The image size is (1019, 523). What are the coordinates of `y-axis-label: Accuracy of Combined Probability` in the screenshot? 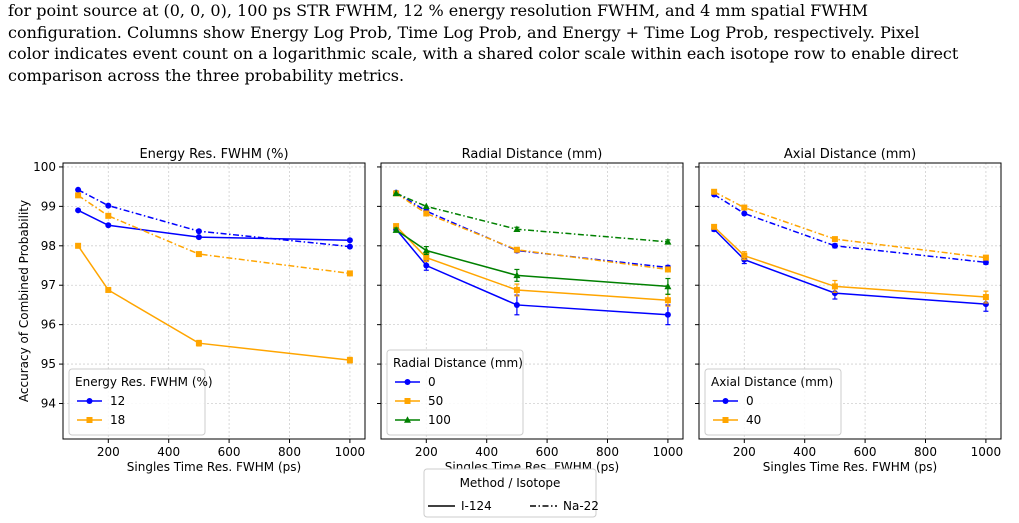 It's located at (24, 301).